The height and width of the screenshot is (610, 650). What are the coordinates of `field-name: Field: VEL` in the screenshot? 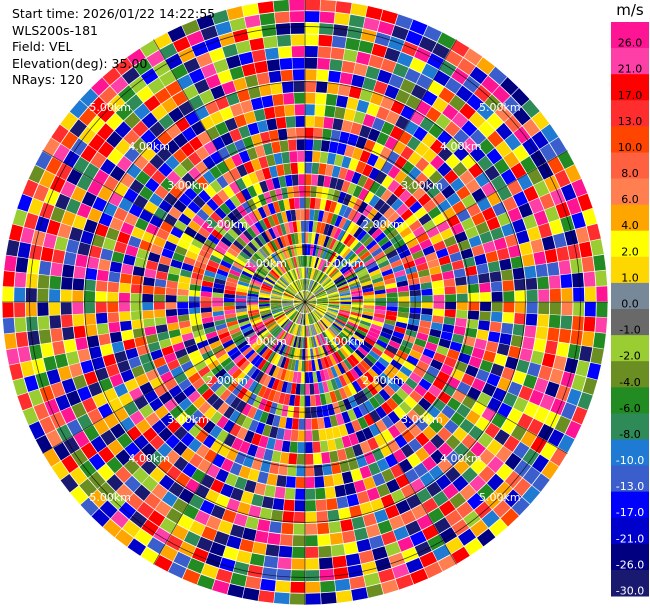 It's located at (42, 46).